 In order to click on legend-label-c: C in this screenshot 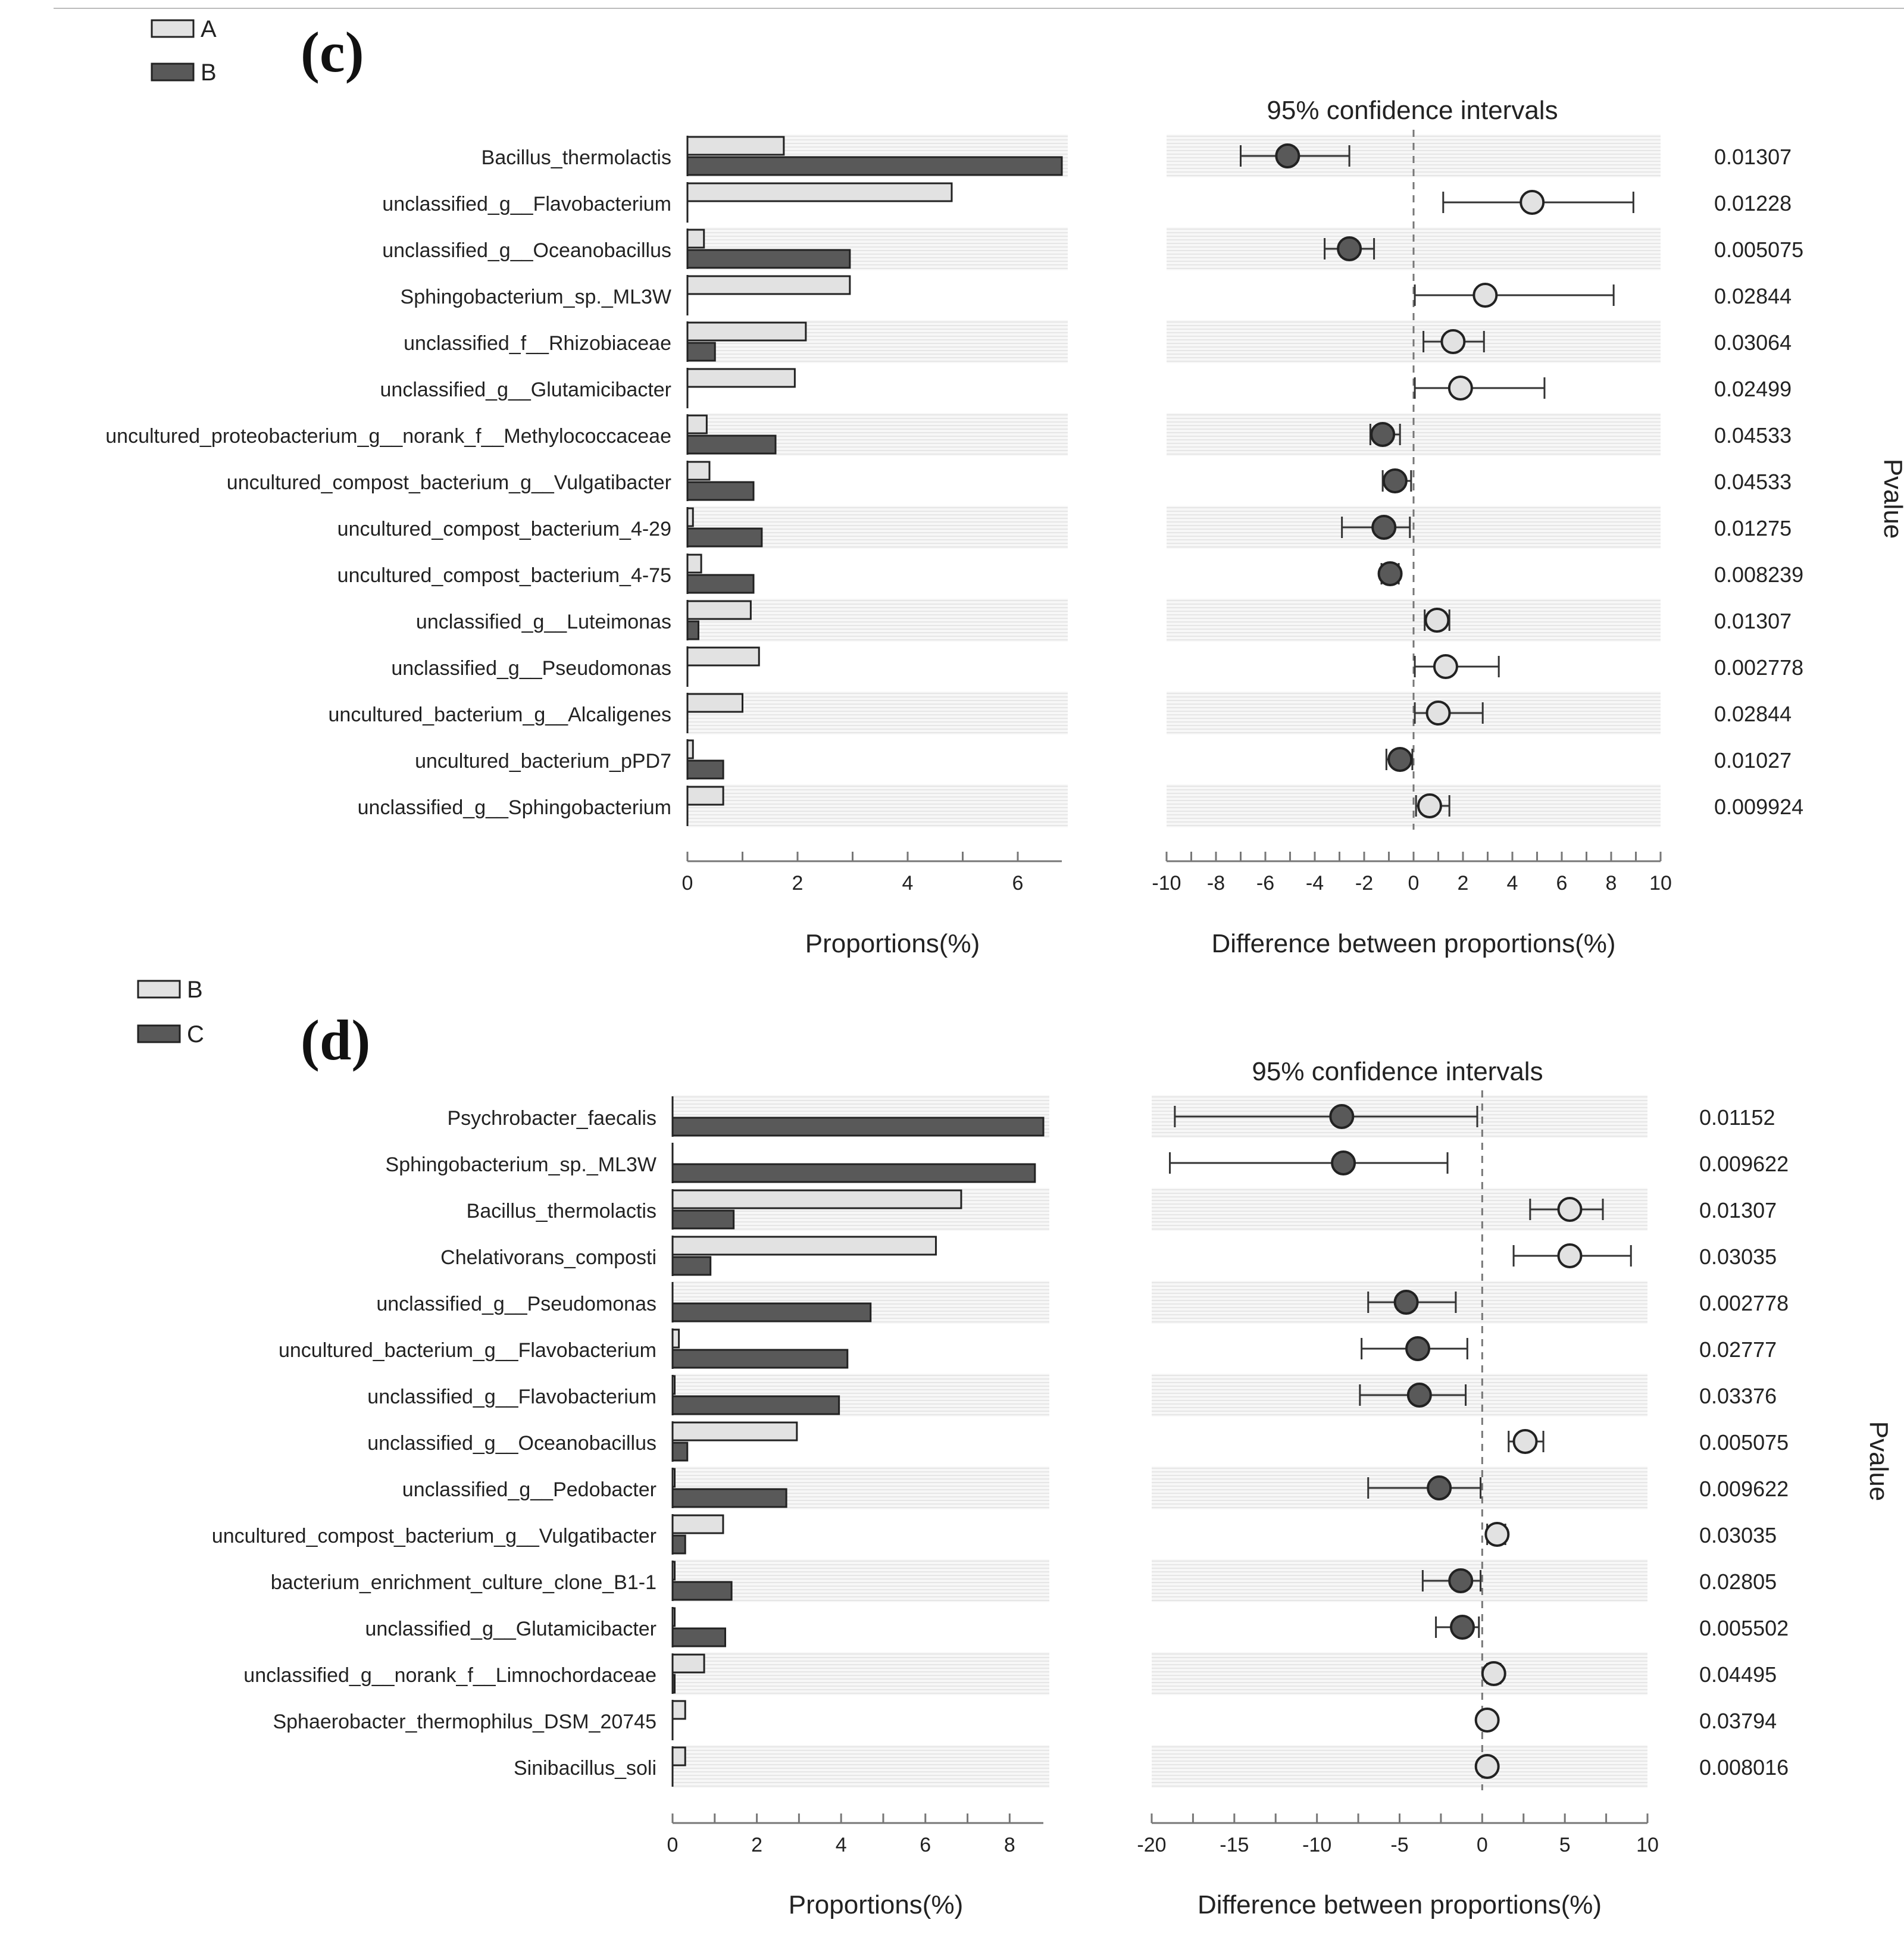, I will do `click(195, 1034)`.